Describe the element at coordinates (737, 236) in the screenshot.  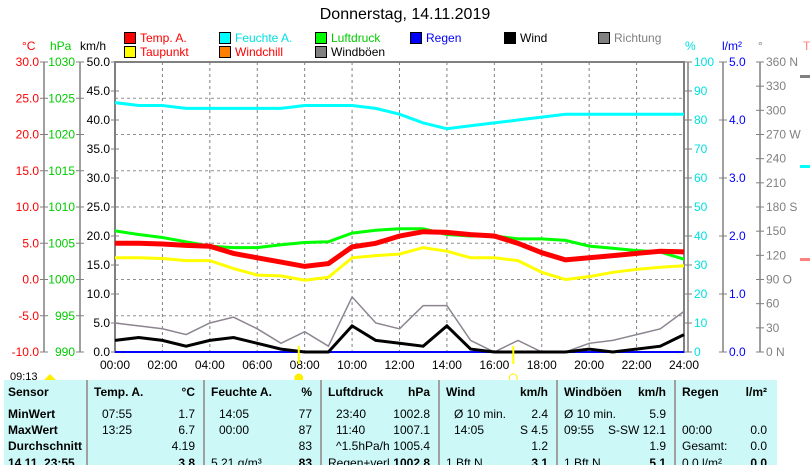
I see `rain-axis-label: 2.0` at that location.